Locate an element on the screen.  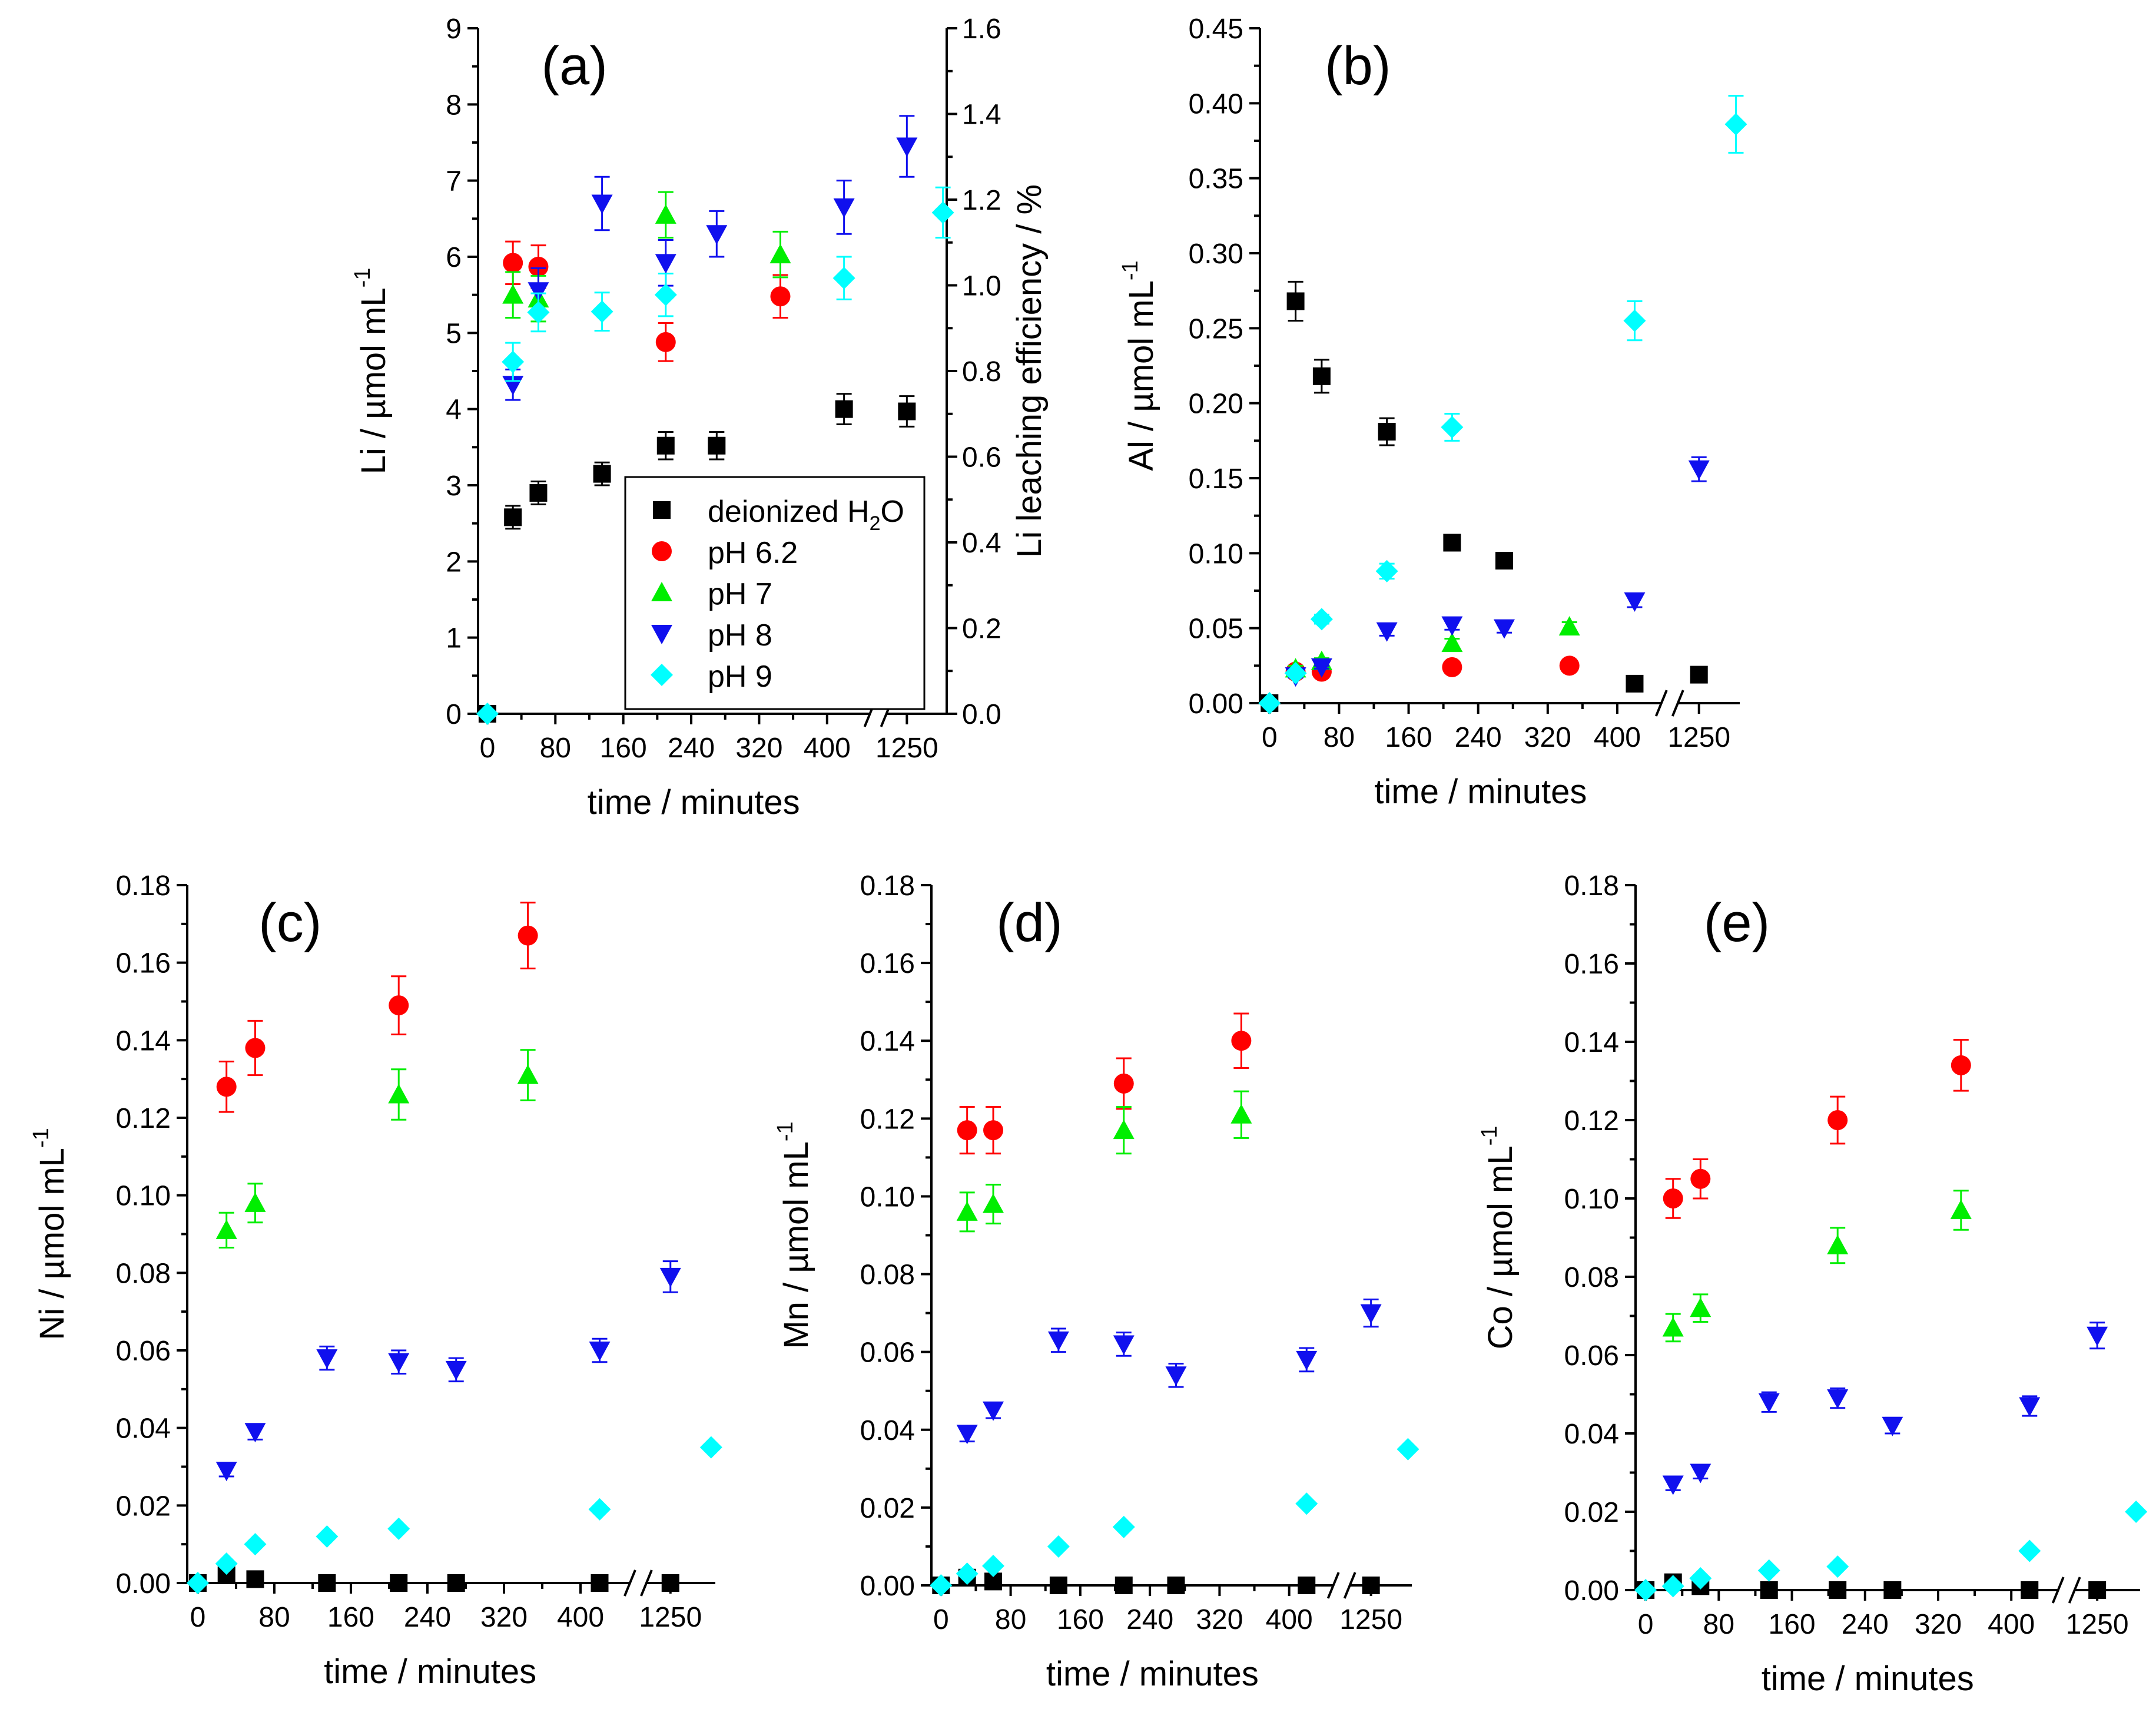
y-axis-title: Mn / µmol mL-1 is located at coordinates (794, 1235).